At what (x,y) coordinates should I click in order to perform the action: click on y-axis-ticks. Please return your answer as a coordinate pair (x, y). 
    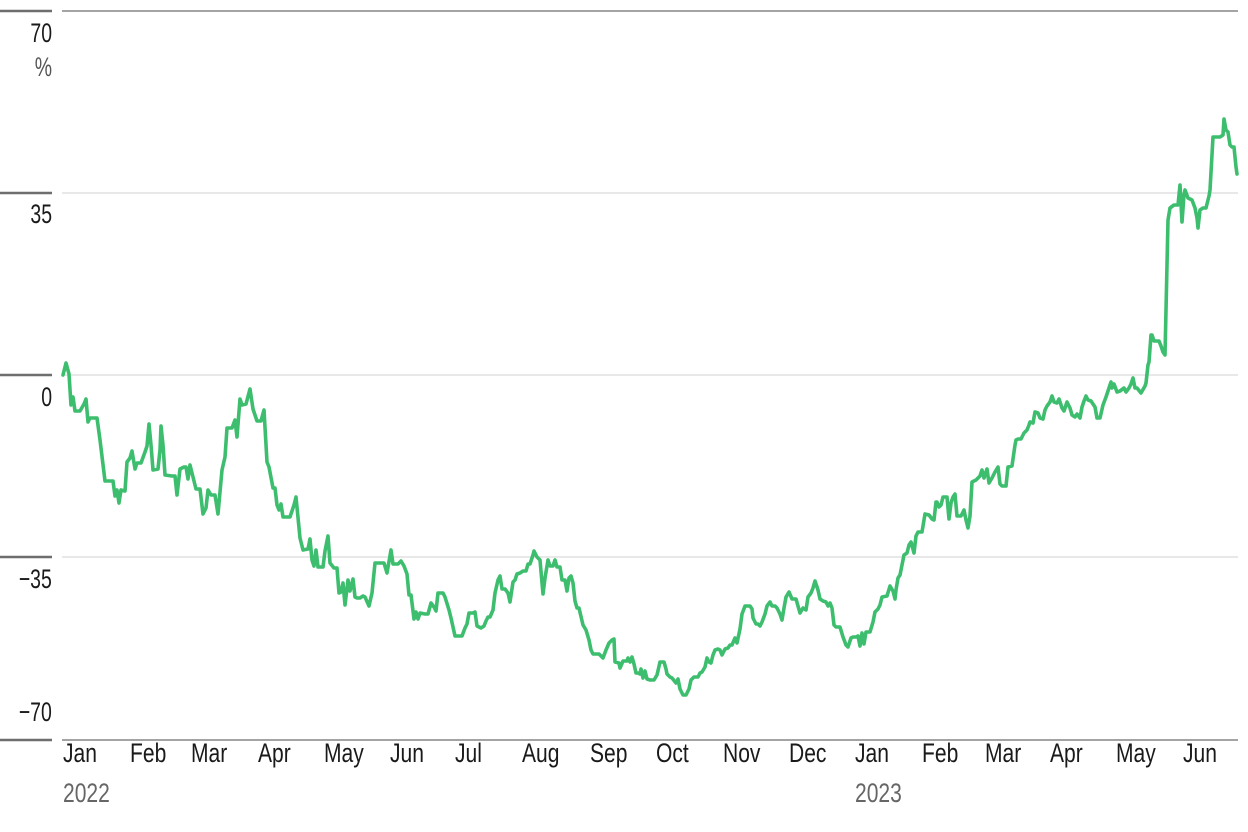
    Looking at the image, I should click on (26, 375).